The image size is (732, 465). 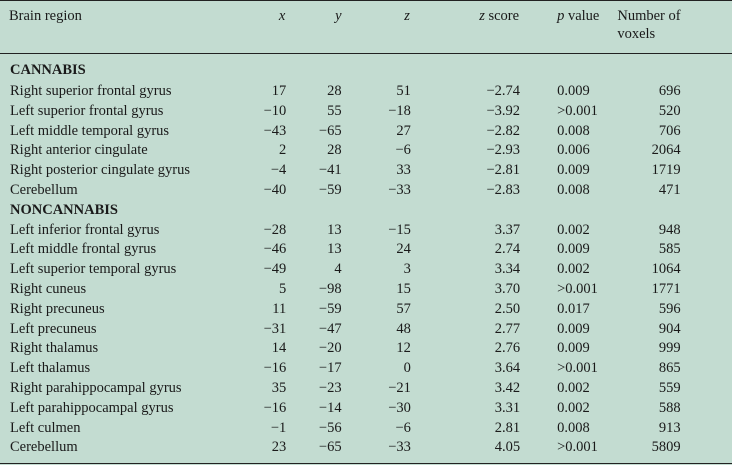 I want to click on cell-x: 17, so click(x=279, y=91).